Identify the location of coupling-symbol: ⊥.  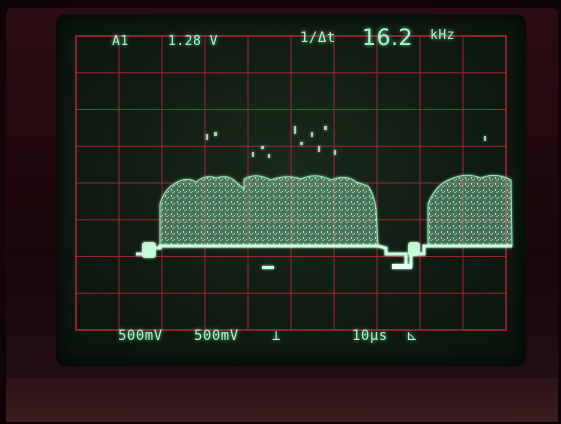
(276, 336).